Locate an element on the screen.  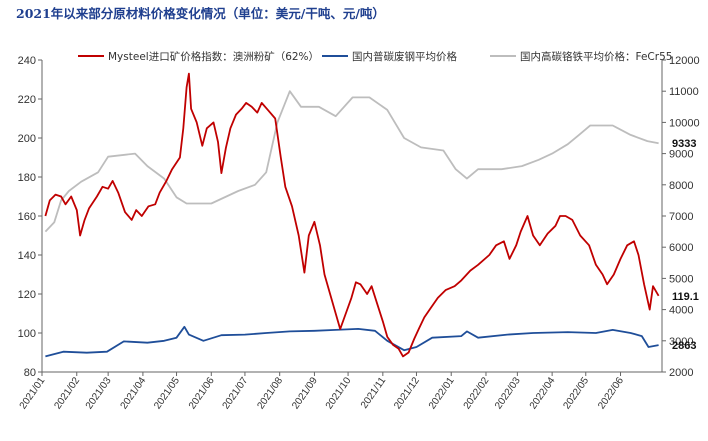
x-tick-label: 2021/09 is located at coordinates (305, 393).